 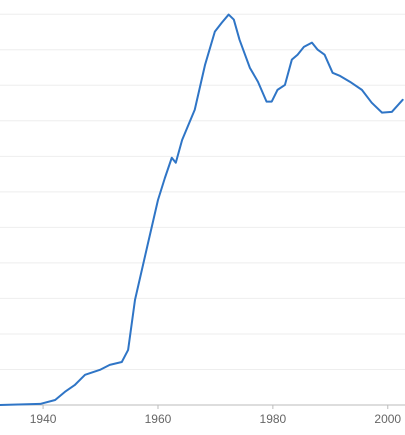 What do you see at coordinates (43, 419) in the screenshot?
I see `x-tick-label: 1940` at bounding box center [43, 419].